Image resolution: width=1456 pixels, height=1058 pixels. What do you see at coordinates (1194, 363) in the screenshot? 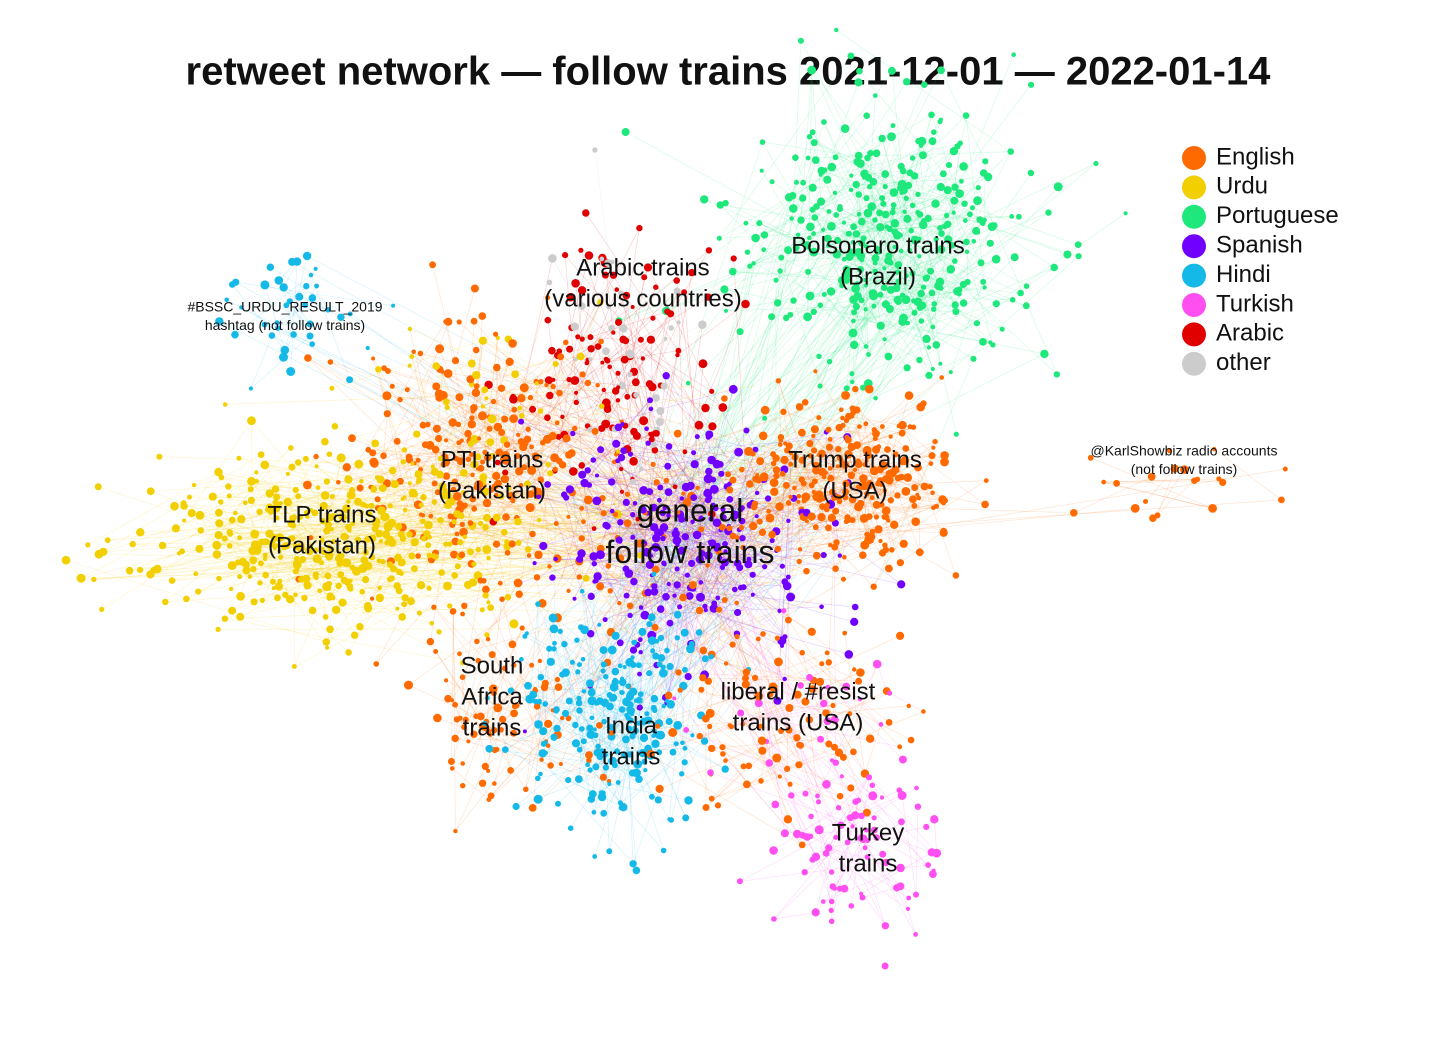
I see `legend-swatch` at bounding box center [1194, 363].